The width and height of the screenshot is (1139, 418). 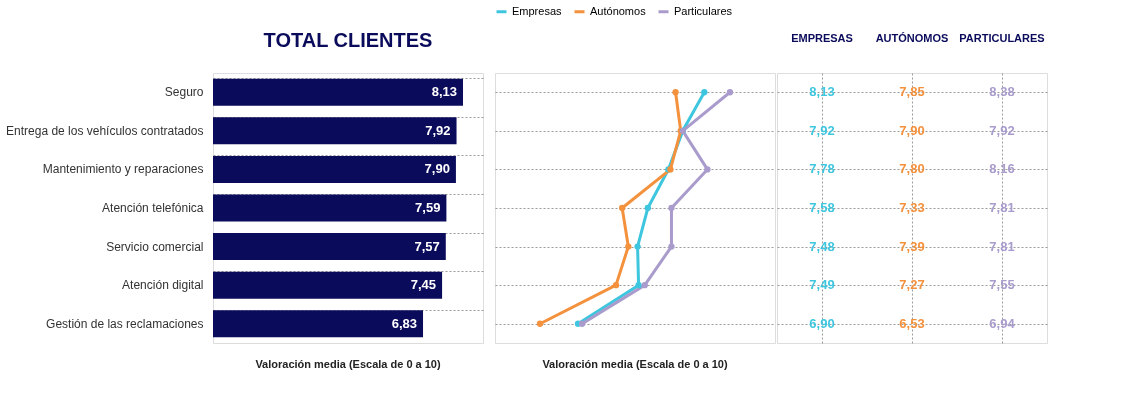 I want to click on data-label: 6,94, so click(x=1002, y=323).